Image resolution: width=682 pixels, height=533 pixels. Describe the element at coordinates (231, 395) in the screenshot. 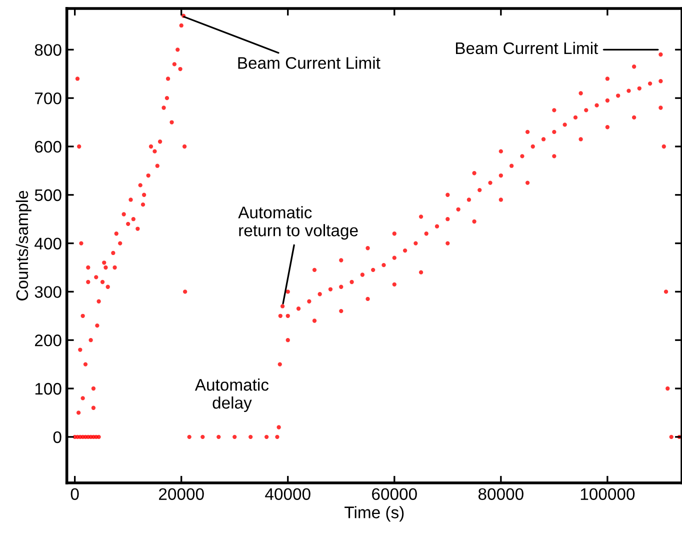

I see `annotation: Automatic delay` at that location.